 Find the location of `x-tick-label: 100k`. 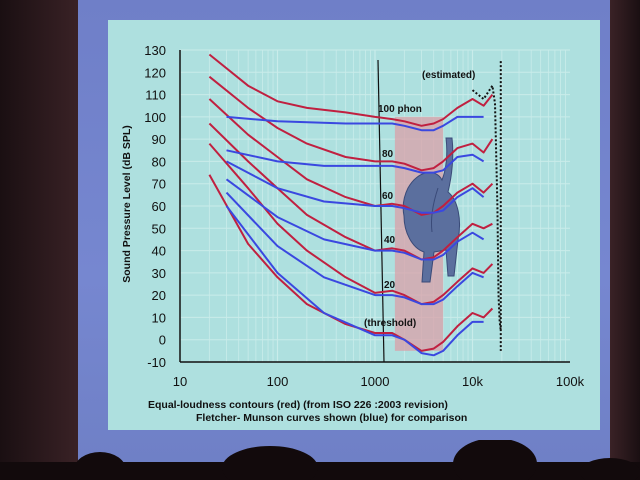

x-tick-label: 100k is located at coordinates (570, 381).